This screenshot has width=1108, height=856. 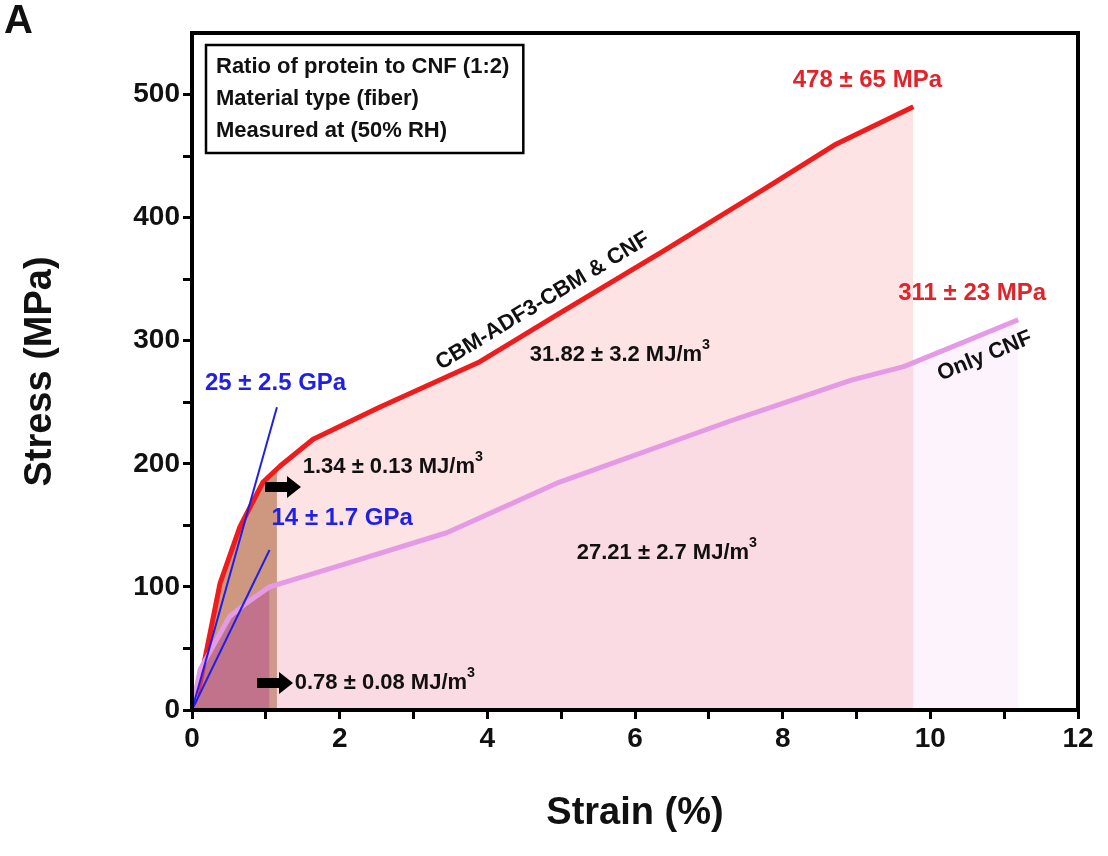 What do you see at coordinates (339, 737) in the screenshot?
I see `x-tick-label: 2` at bounding box center [339, 737].